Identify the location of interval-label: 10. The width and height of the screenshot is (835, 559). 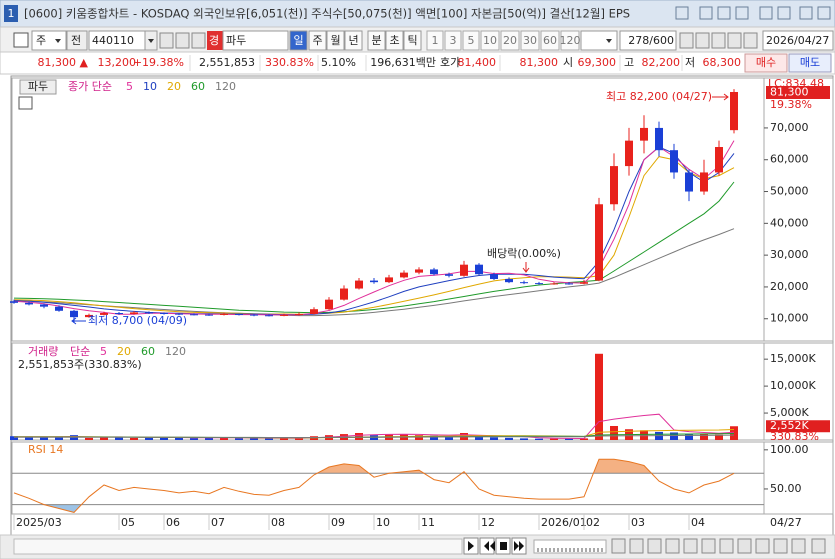
(490, 40).